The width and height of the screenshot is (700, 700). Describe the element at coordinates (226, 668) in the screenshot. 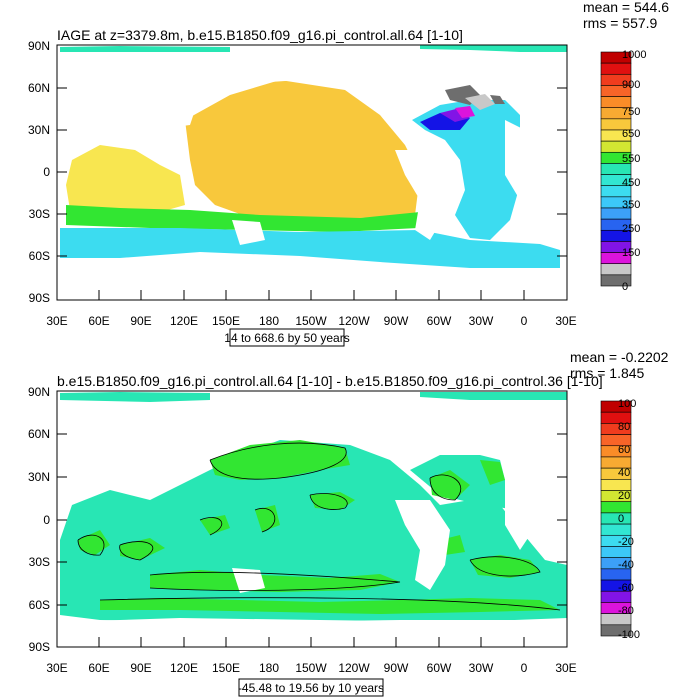

I see `panel-2-lon-label: 150E` at that location.